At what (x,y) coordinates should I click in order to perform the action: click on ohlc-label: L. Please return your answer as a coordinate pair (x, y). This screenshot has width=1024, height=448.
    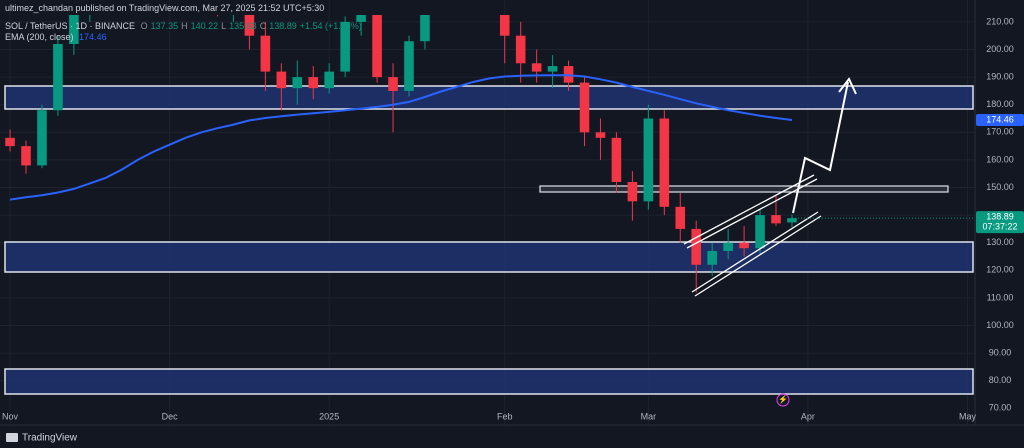
    Looking at the image, I should click on (224, 26).